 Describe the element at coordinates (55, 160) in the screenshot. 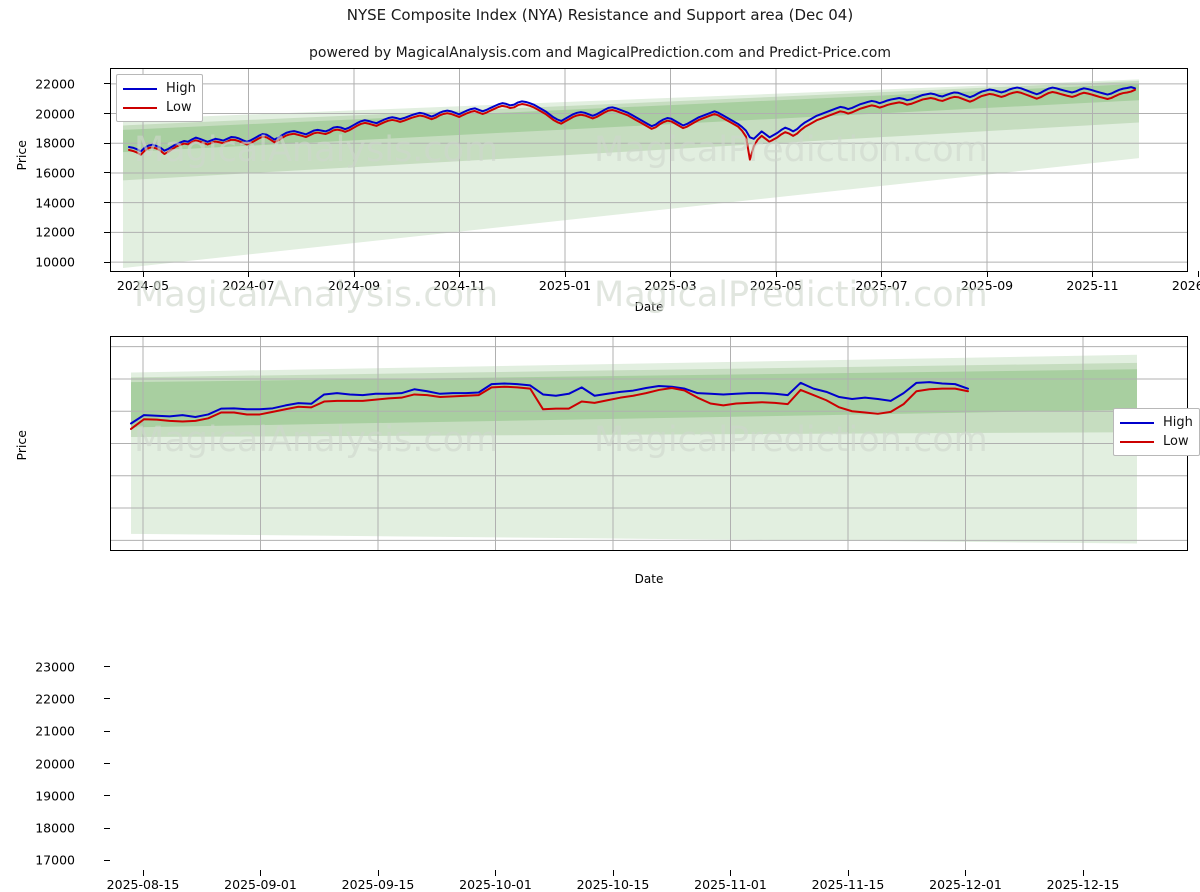

I see `top-chart-y-tick-labels: 10000 12000 14000 16000 18000 20000 22000` at that location.